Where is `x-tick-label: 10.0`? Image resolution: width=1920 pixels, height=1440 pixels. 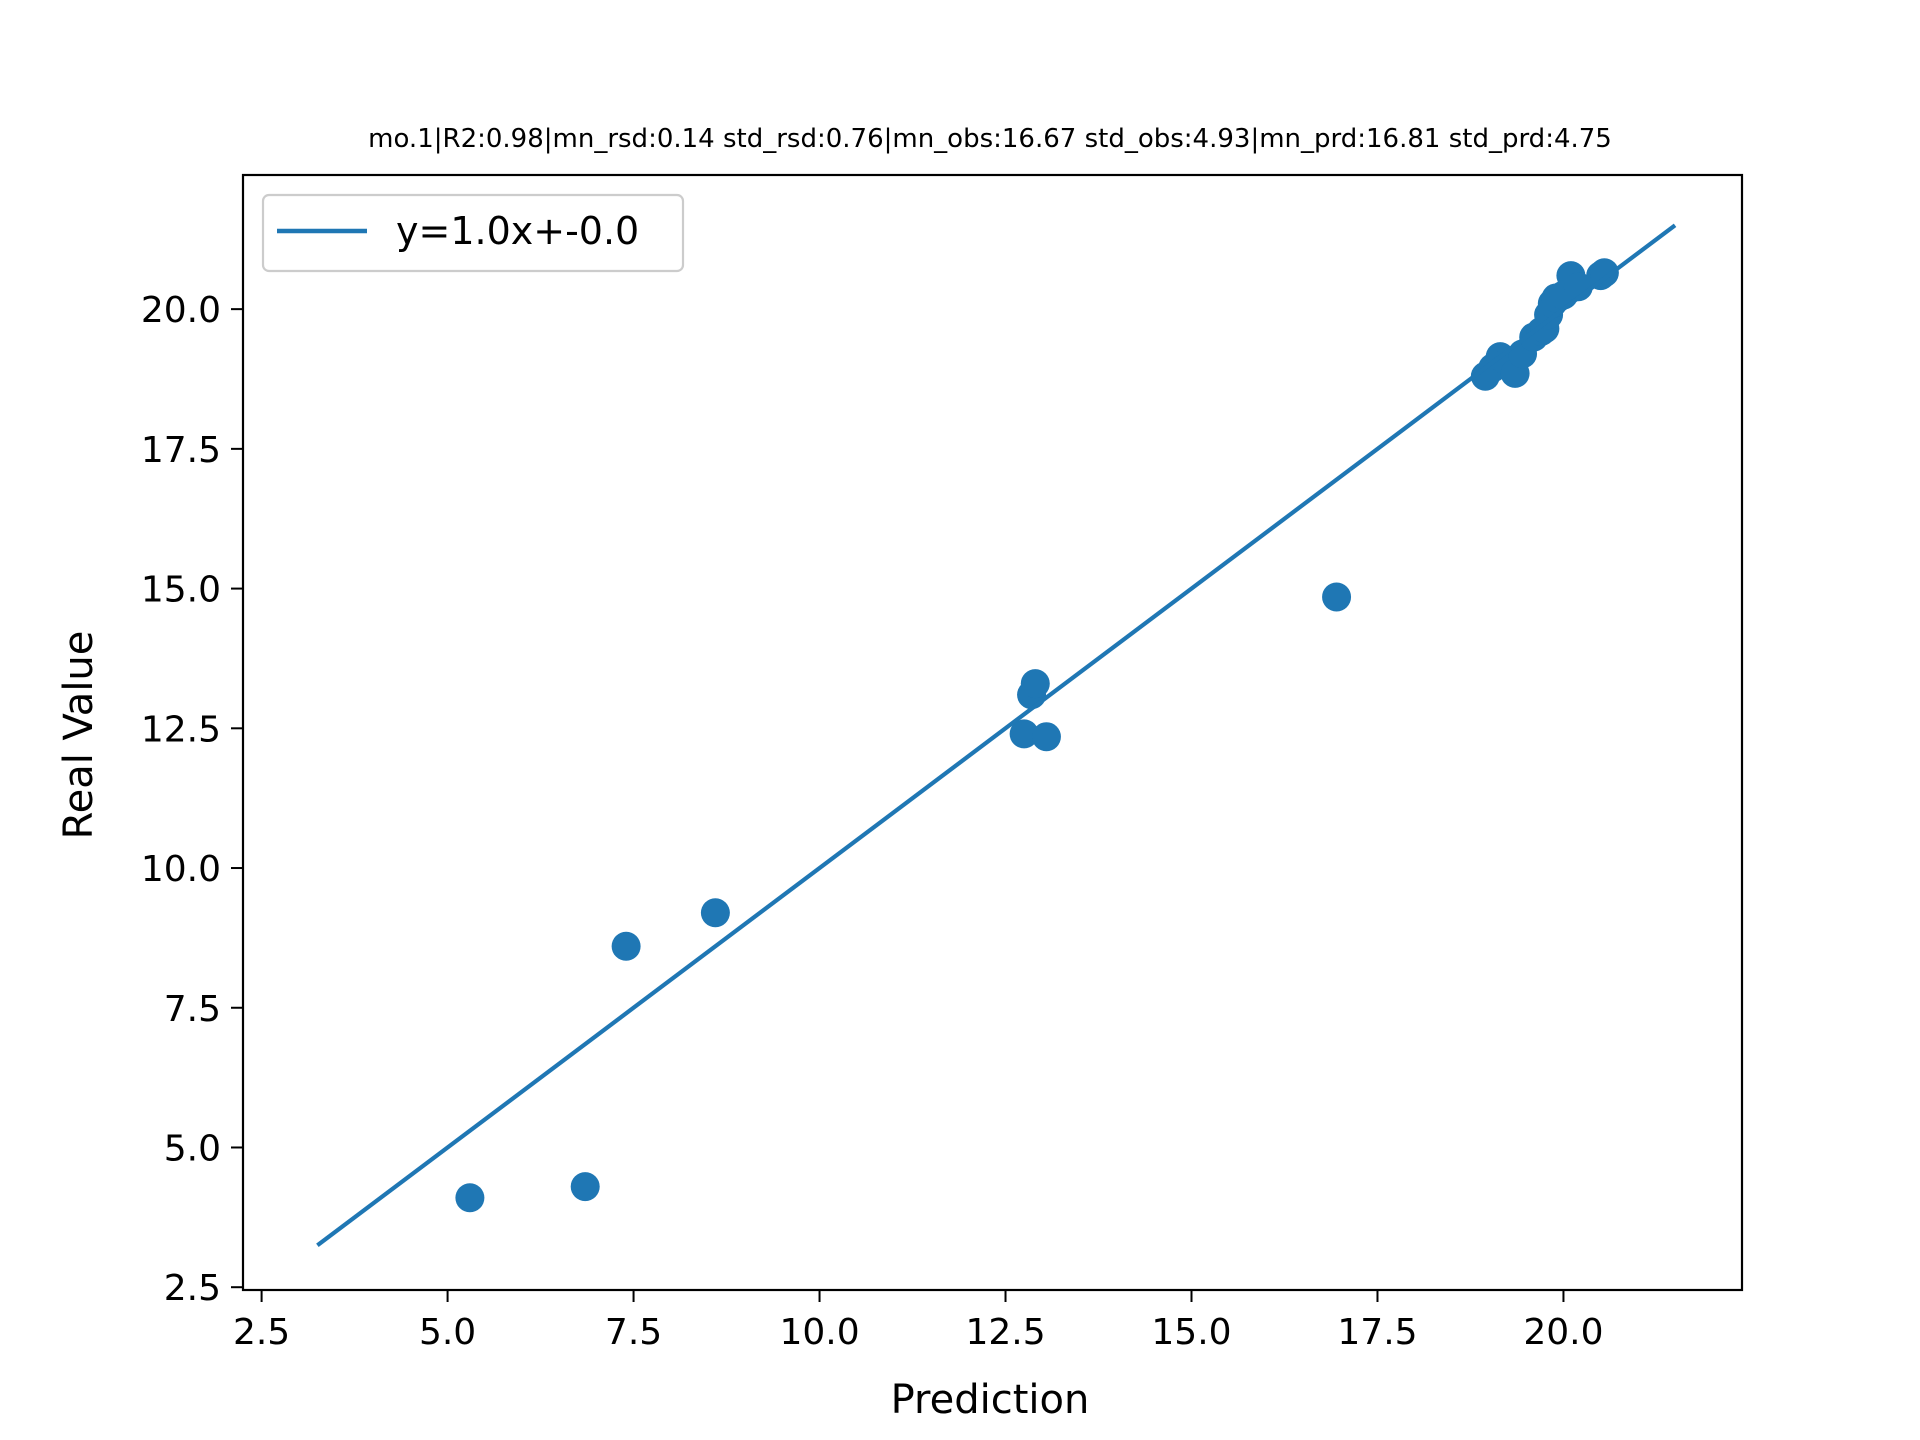 x-tick-label: 10.0 is located at coordinates (819, 1332).